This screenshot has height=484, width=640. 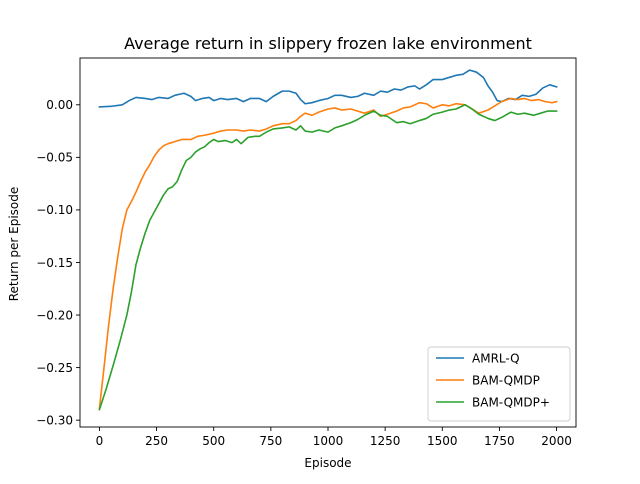 What do you see at coordinates (14, 244) in the screenshot?
I see `y-axis-label: Return per Episode` at bounding box center [14, 244].